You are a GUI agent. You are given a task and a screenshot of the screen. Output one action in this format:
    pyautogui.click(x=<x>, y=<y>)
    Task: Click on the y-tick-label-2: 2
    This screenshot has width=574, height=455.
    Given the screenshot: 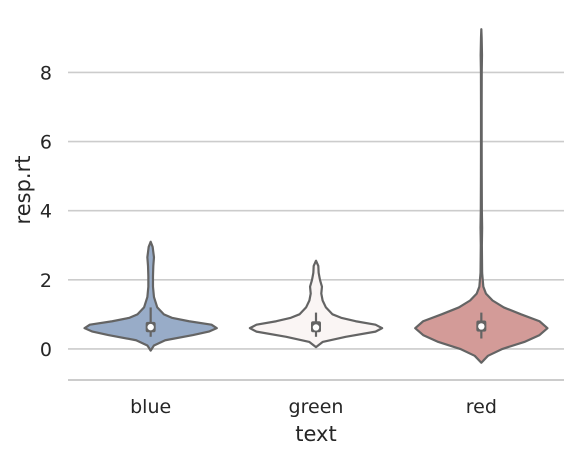 What is the action you would take?
    pyautogui.click(x=46, y=281)
    